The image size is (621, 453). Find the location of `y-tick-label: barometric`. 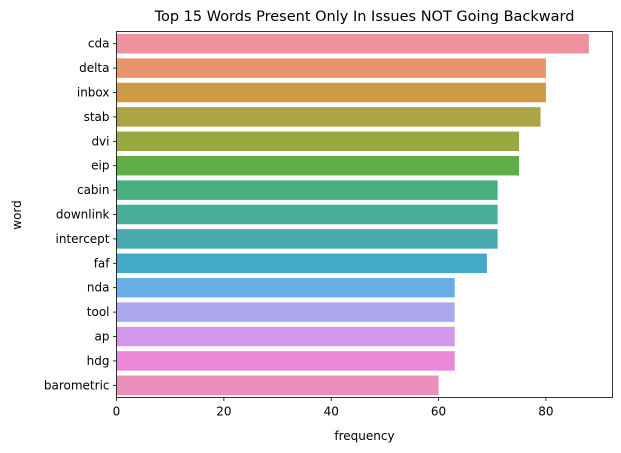

y-tick-label: barometric is located at coordinates (77, 385).